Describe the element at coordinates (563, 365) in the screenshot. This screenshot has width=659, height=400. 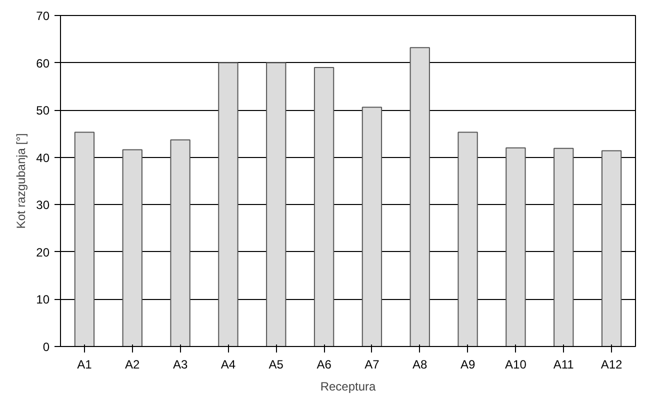
I see `x-tick-label: A11` at that location.